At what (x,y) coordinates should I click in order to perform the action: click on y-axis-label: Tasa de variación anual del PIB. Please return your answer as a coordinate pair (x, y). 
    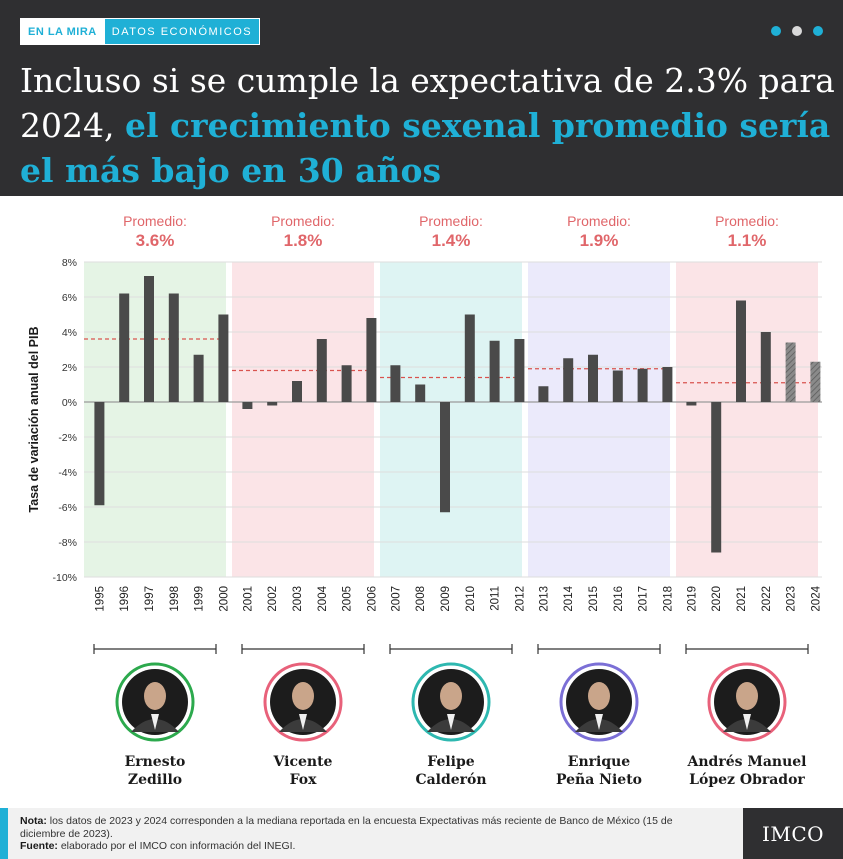
    Looking at the image, I should click on (34, 420).